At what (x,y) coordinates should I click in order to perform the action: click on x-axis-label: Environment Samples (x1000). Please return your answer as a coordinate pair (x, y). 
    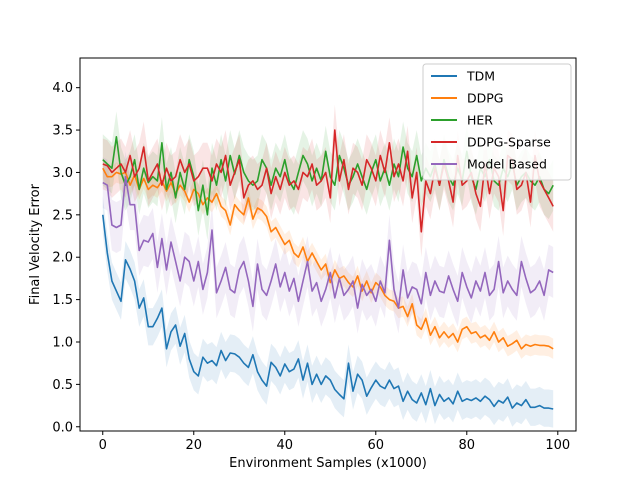
    Looking at the image, I should click on (328, 463).